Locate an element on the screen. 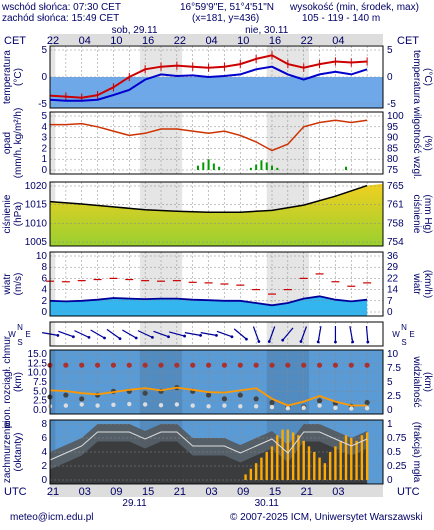 This screenshot has width=434, height=530. temp-tick-left: 5 is located at coordinates (44, 50).